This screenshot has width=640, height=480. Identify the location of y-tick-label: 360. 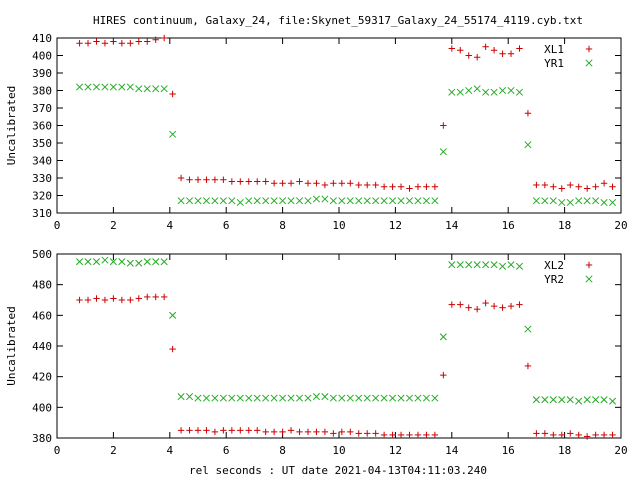
(42, 126).